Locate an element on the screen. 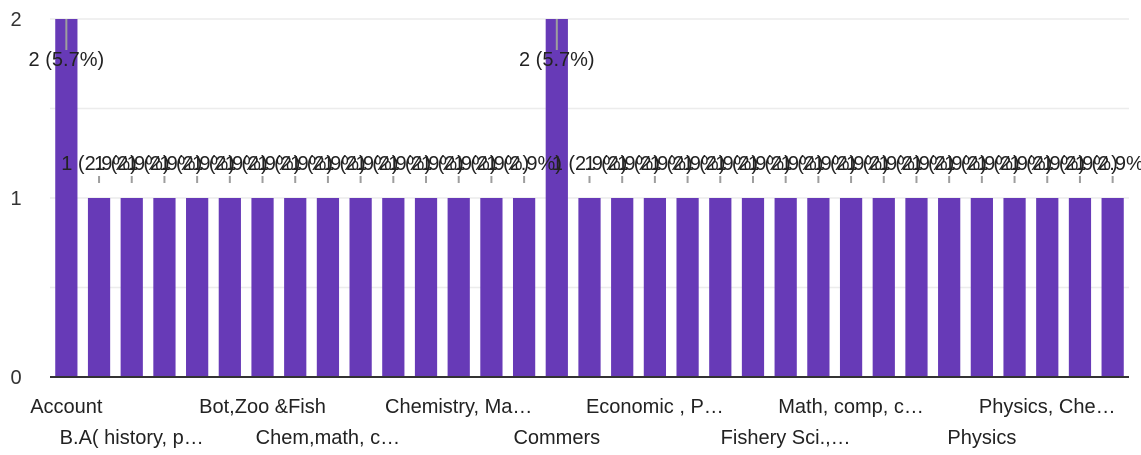 The image size is (1141, 455). y-tick-label: 1 is located at coordinates (15, 199).